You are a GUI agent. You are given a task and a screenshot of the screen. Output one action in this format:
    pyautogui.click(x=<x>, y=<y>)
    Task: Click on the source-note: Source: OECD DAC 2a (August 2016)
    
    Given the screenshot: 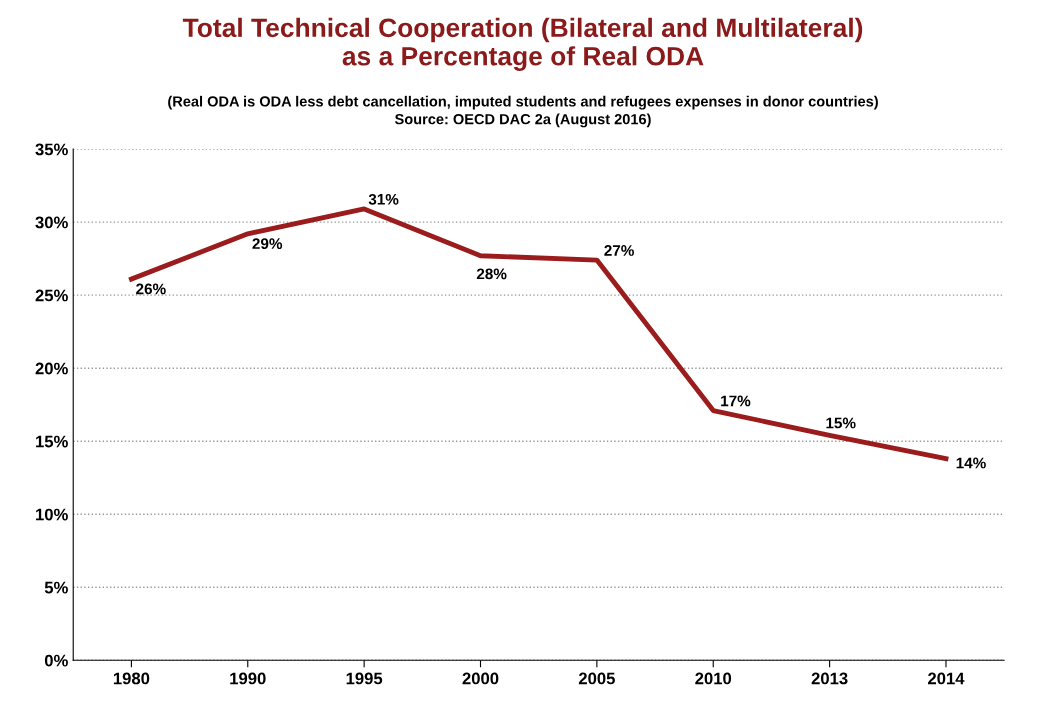 What is the action you would take?
    pyautogui.click(x=522, y=120)
    